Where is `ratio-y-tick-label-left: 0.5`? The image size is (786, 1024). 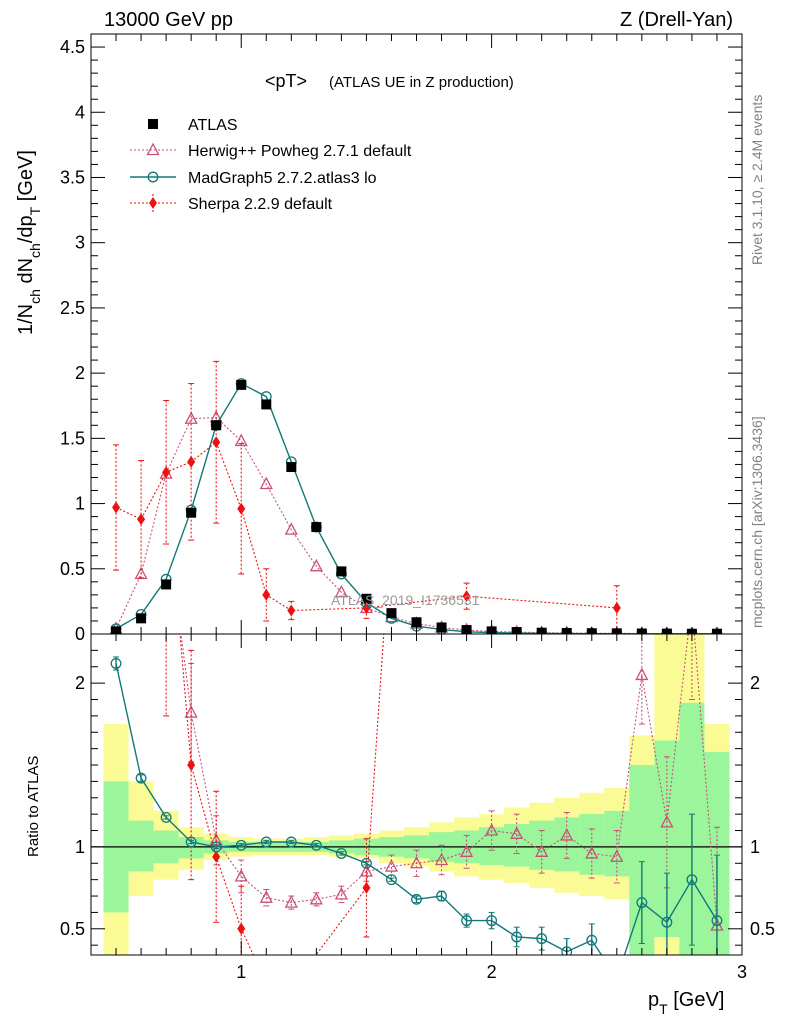
ratio-y-tick-label-left: 0.5 is located at coordinates (72, 929).